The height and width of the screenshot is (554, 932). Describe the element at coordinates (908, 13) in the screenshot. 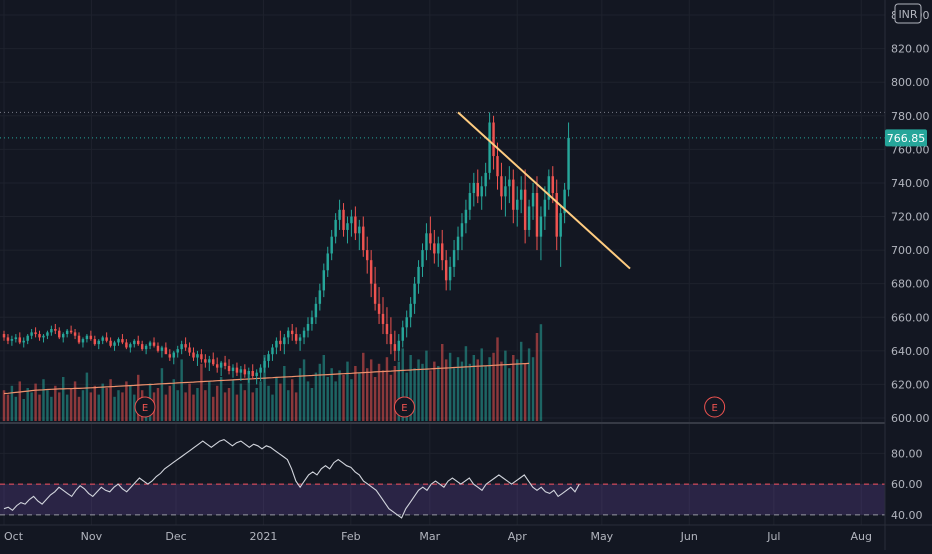

I see `currency-badge` at that location.